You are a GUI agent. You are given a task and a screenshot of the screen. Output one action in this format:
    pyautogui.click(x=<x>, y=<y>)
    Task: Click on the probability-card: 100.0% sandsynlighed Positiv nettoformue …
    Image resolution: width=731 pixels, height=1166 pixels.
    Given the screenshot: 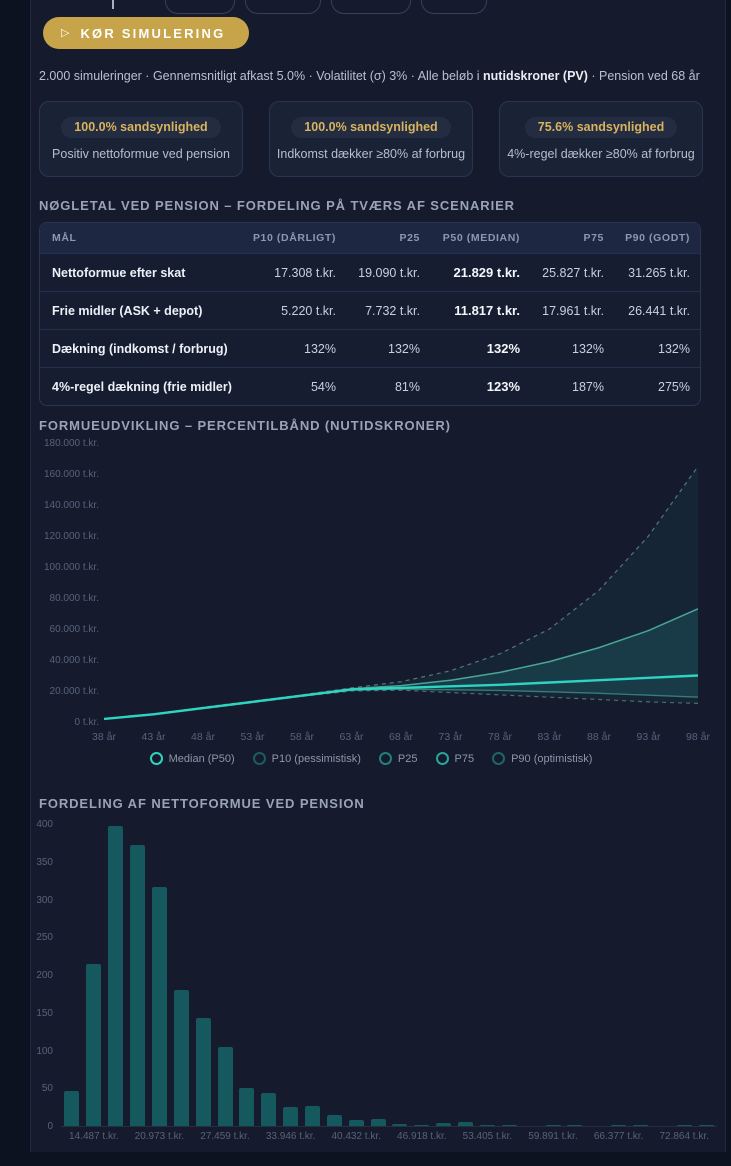 What is the action you would take?
    pyautogui.click(x=141, y=139)
    